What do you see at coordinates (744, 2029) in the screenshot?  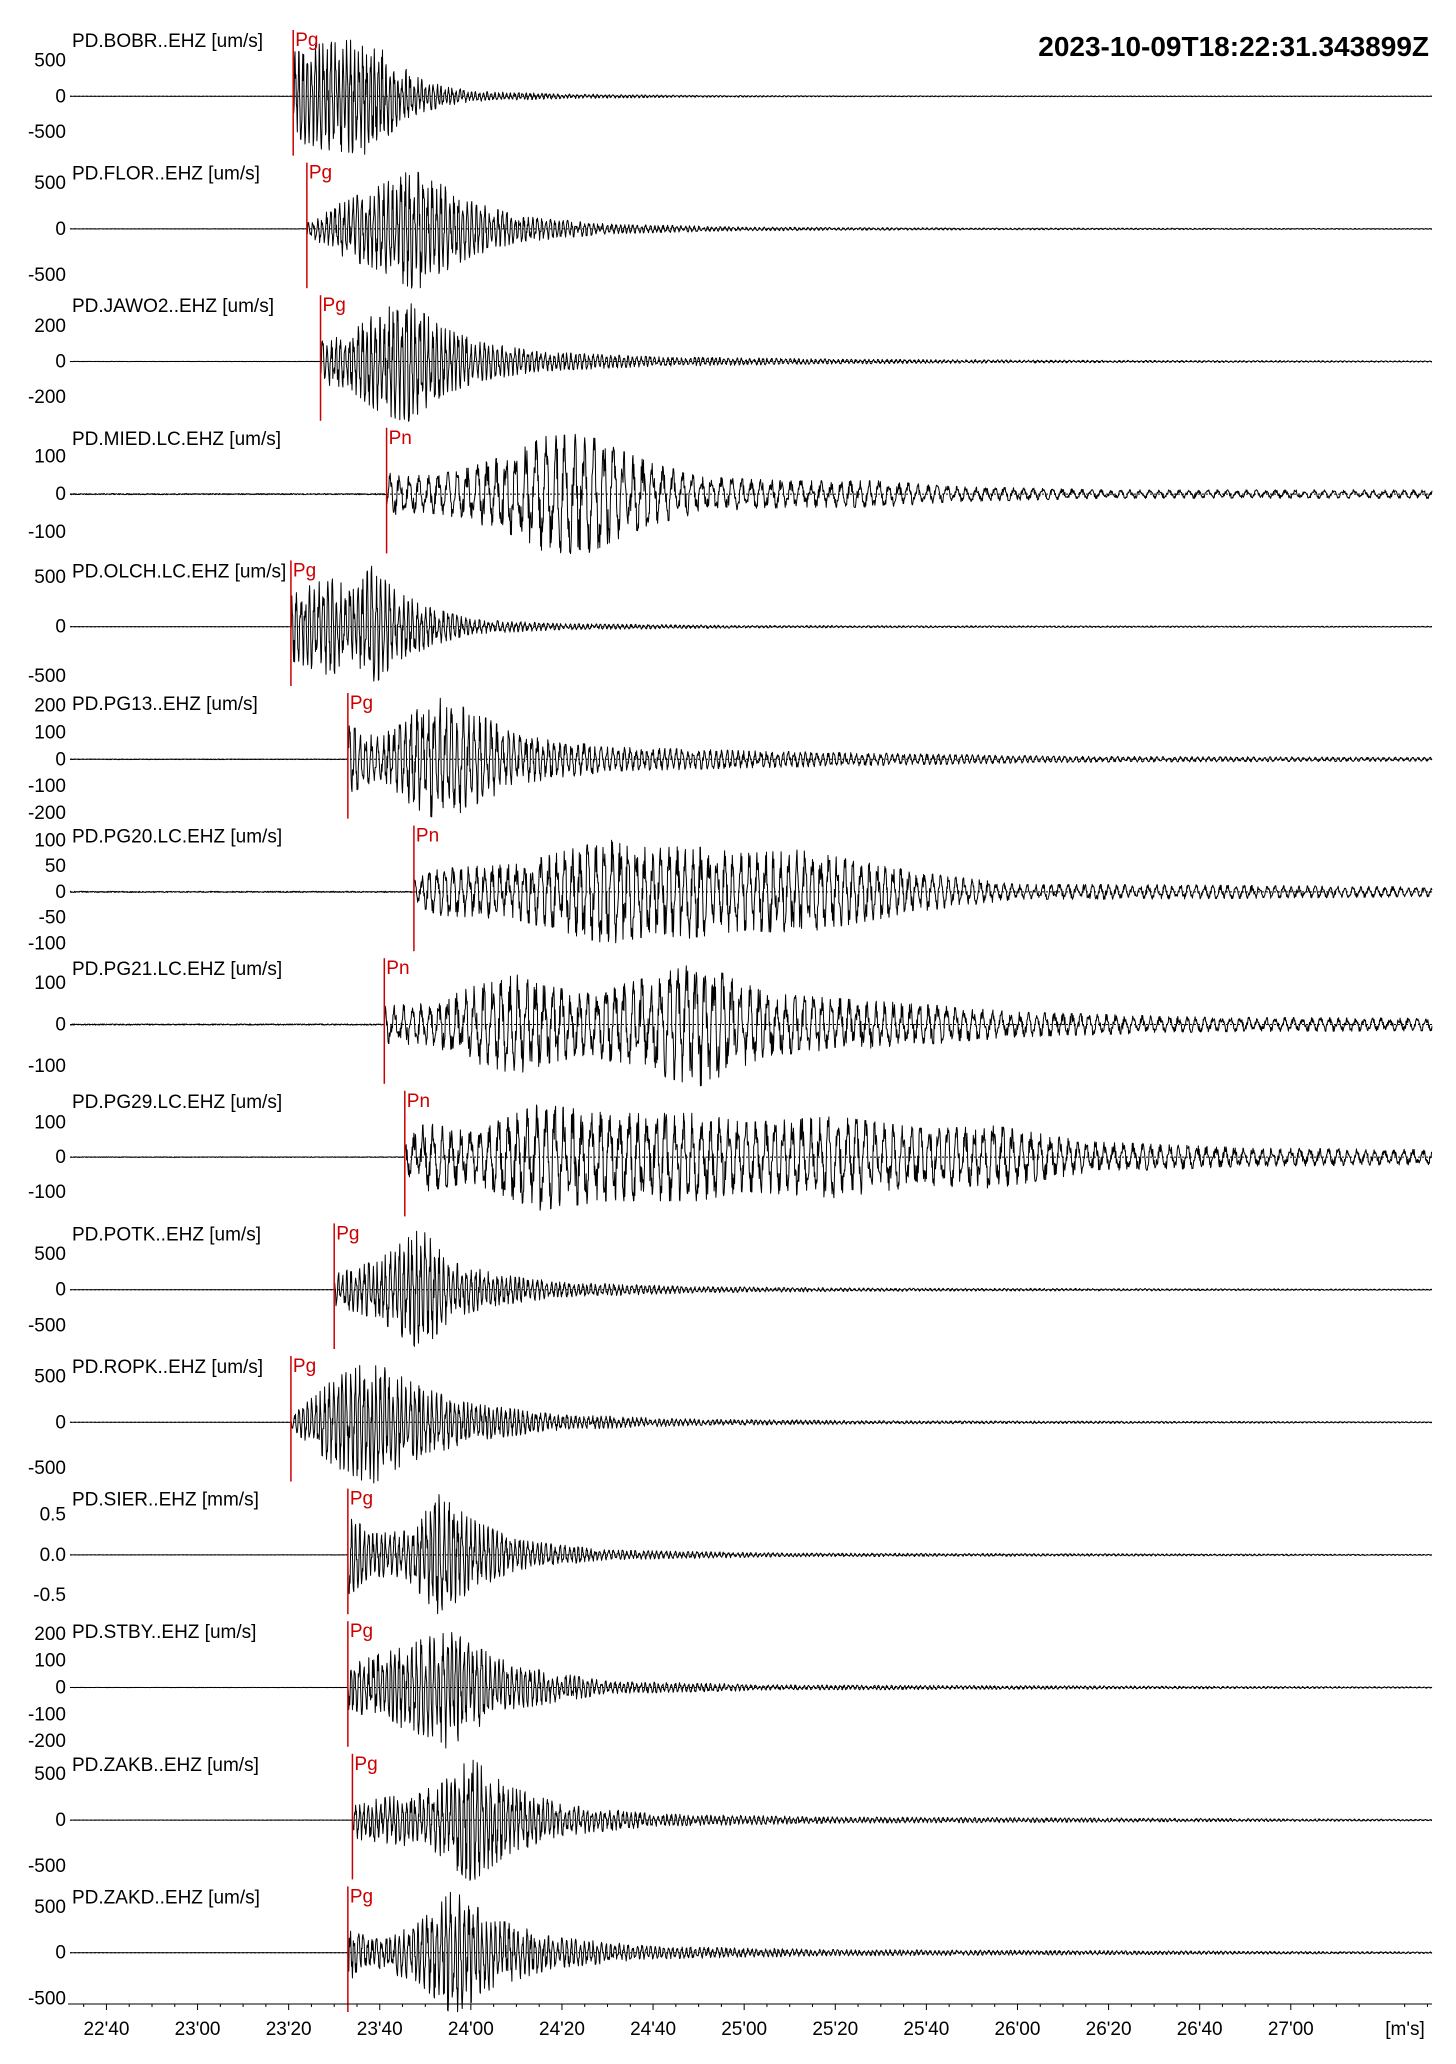 I see `x-tick-label: 25'00` at bounding box center [744, 2029].